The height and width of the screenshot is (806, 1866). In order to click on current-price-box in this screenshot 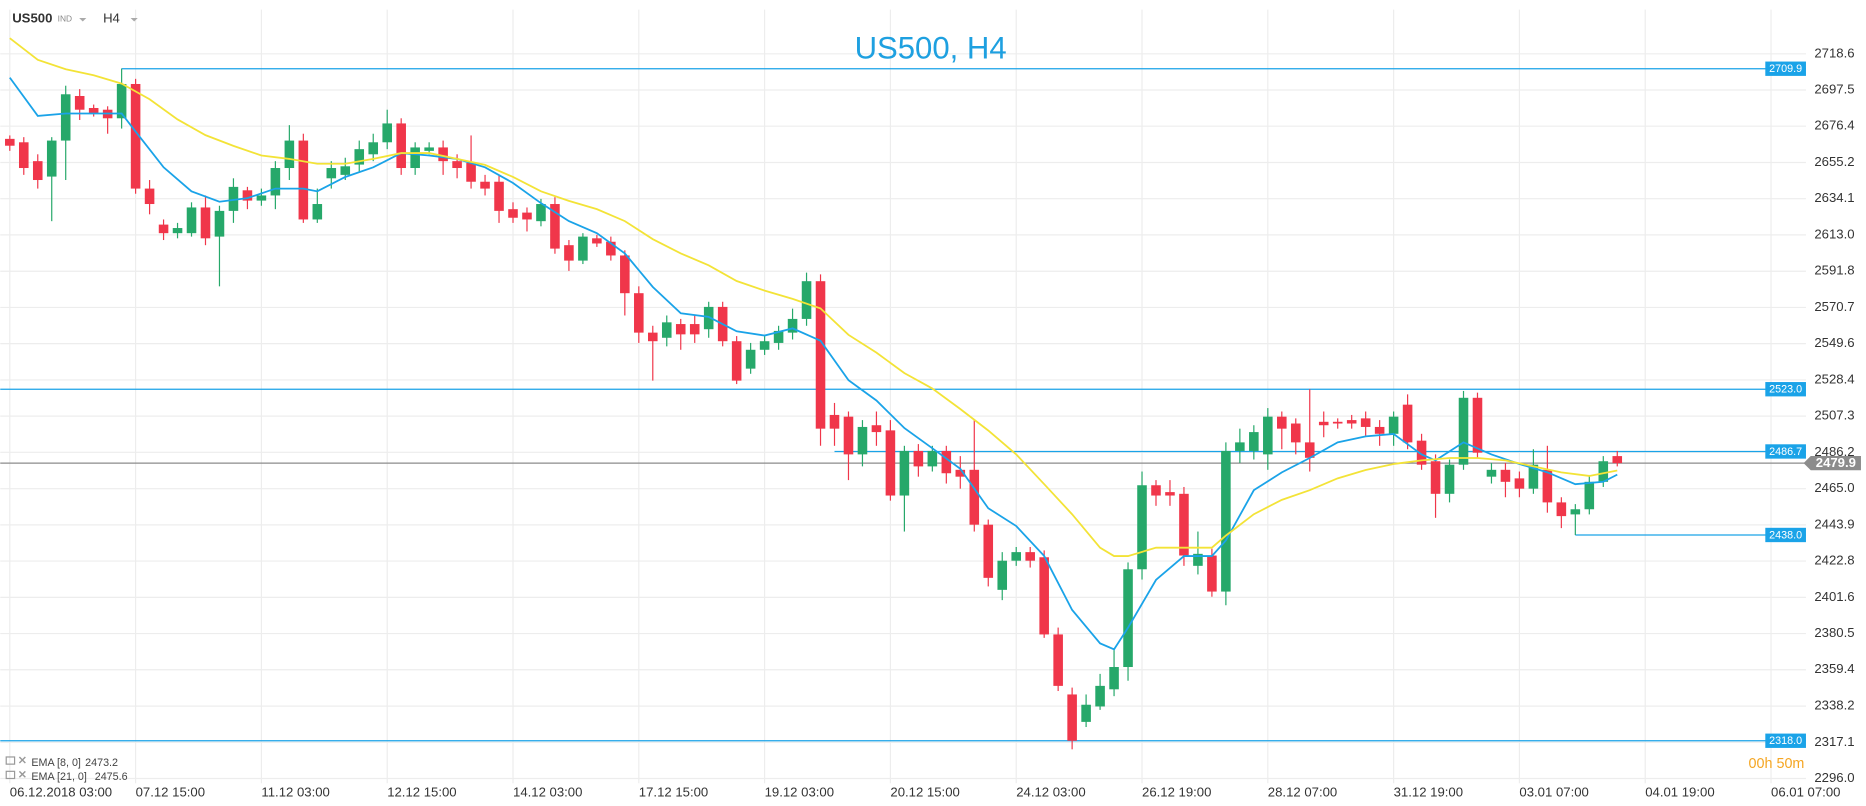, I will do `click(1832, 463)`.